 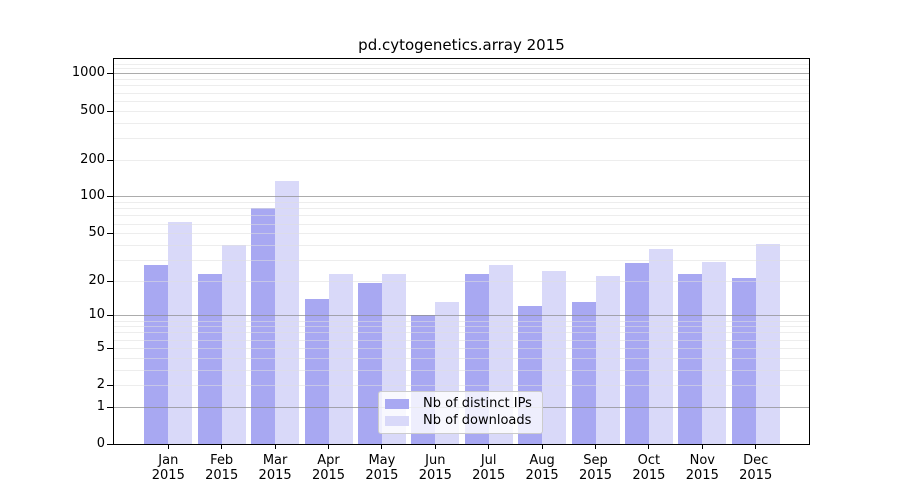 I want to click on x-tick-label: May 2015, so click(x=382, y=468).